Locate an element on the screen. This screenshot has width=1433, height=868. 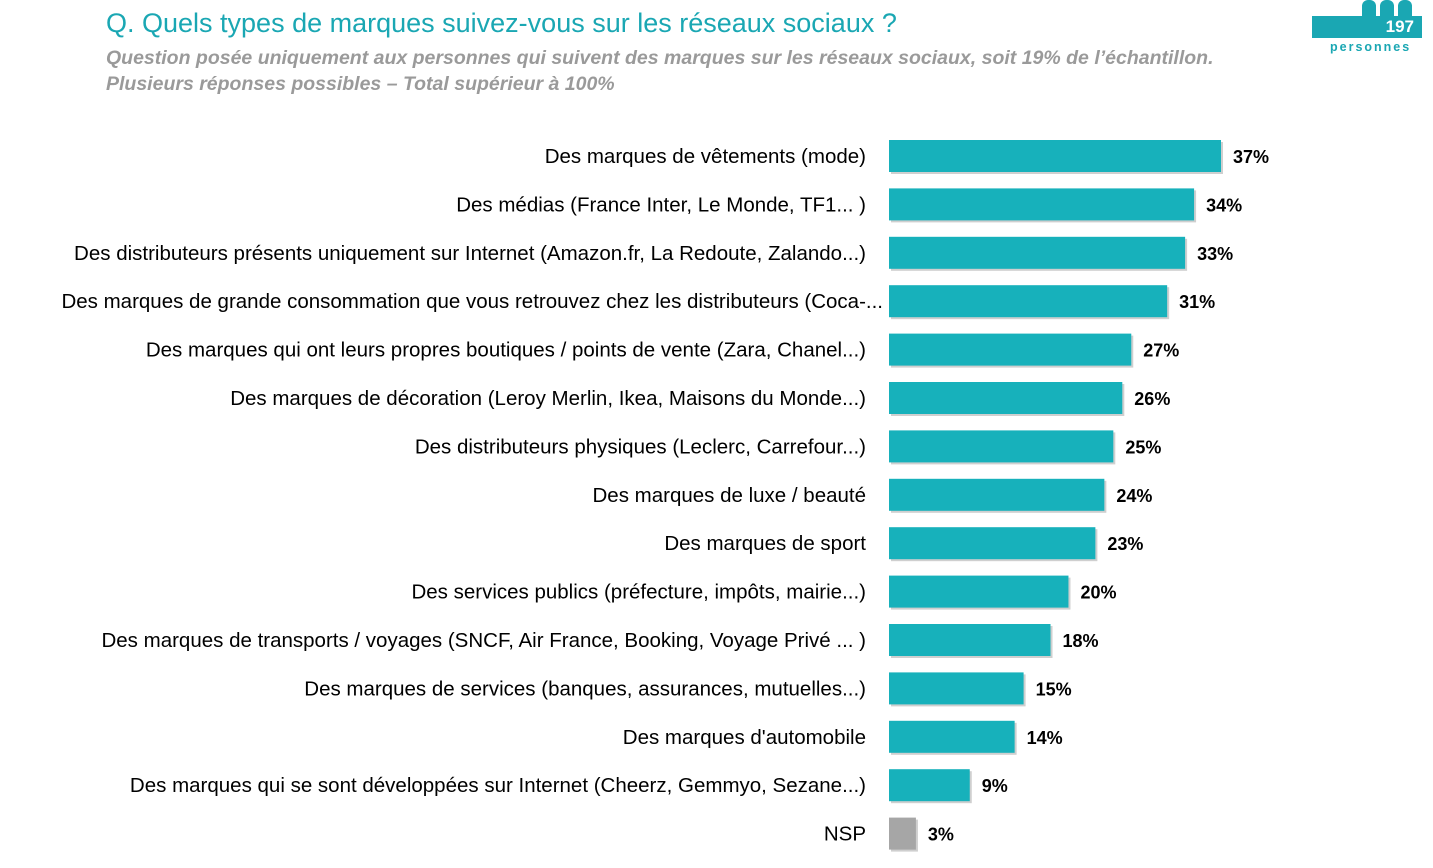
value-label: 37% is located at coordinates (1251, 157).